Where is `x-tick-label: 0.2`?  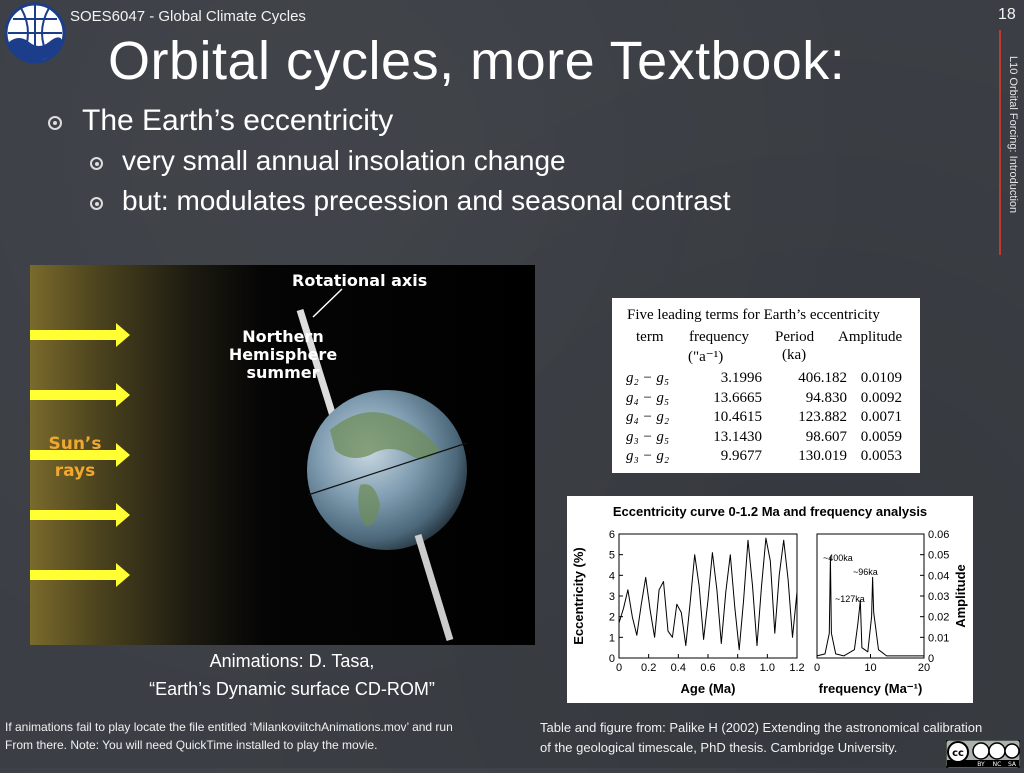
x-tick-label: 0.2 is located at coordinates (648, 668).